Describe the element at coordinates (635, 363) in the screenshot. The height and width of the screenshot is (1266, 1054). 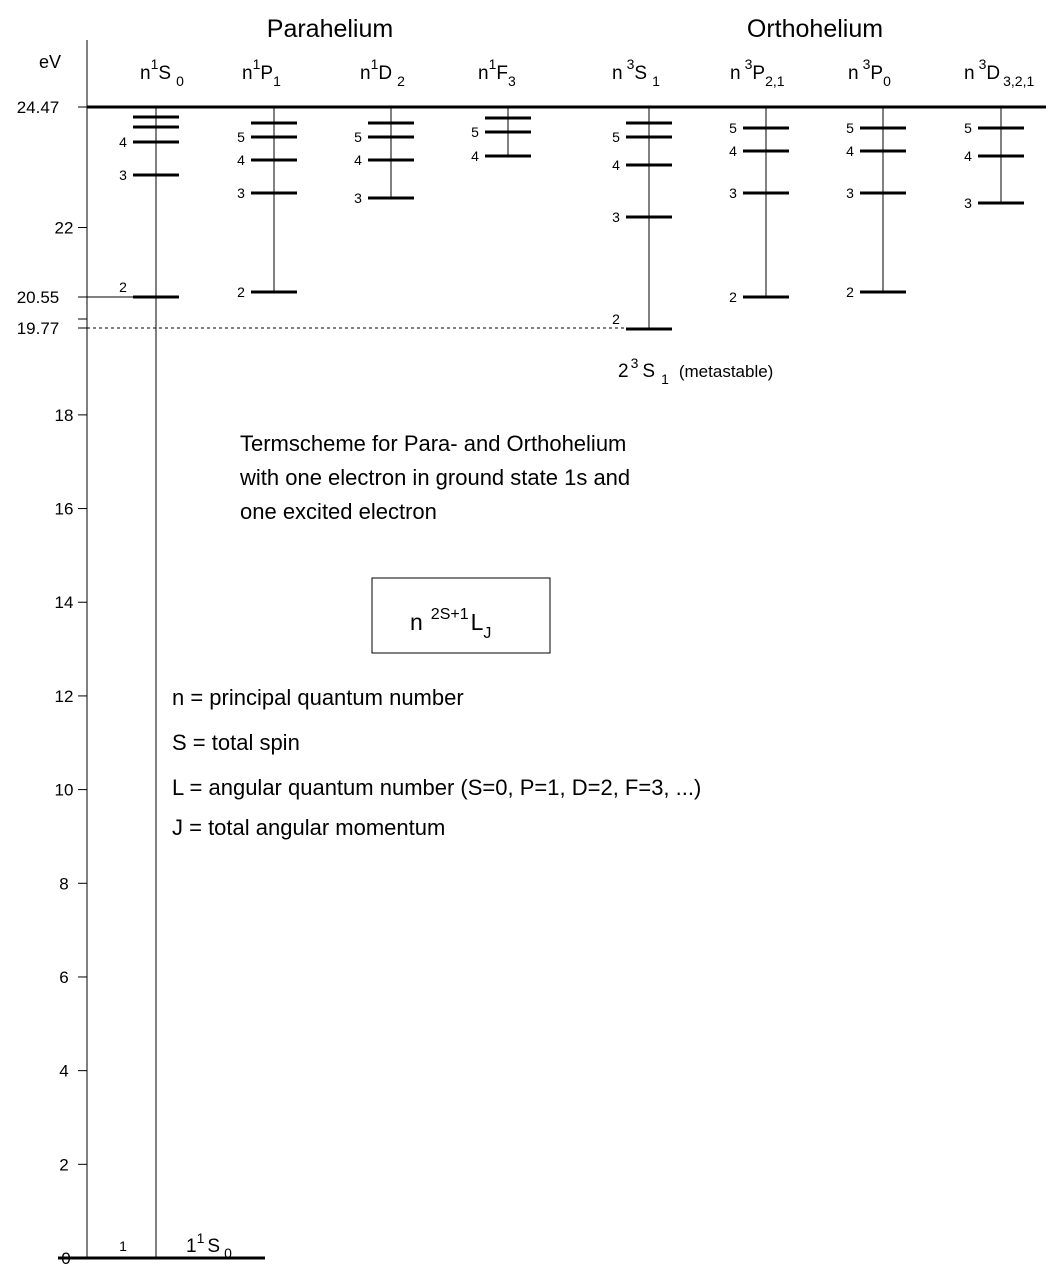
I see `metastable-term-sup: 3` at that location.